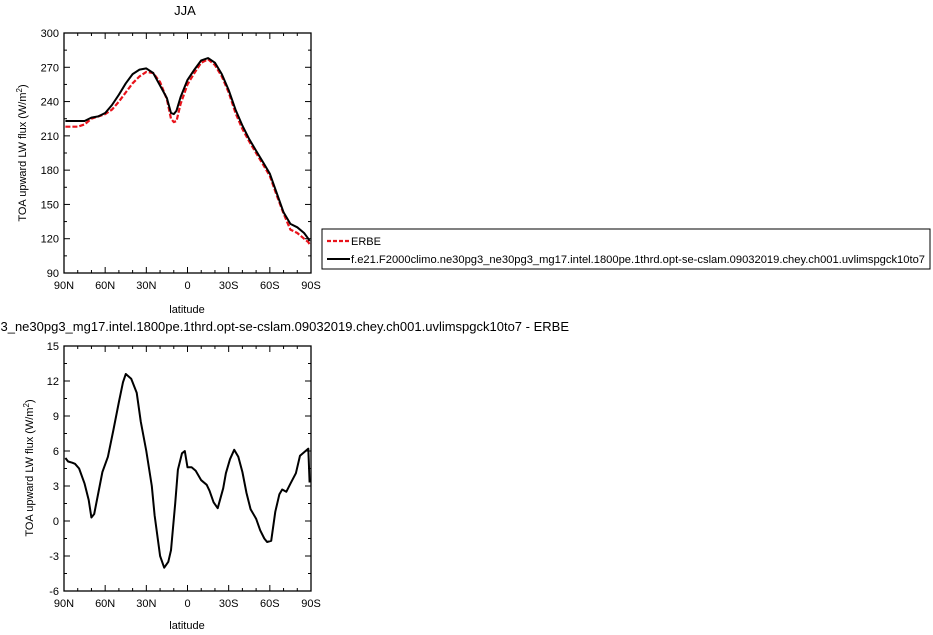  What do you see at coordinates (270, 286) in the screenshot?
I see `top-xtick-label: 60S` at bounding box center [270, 286].